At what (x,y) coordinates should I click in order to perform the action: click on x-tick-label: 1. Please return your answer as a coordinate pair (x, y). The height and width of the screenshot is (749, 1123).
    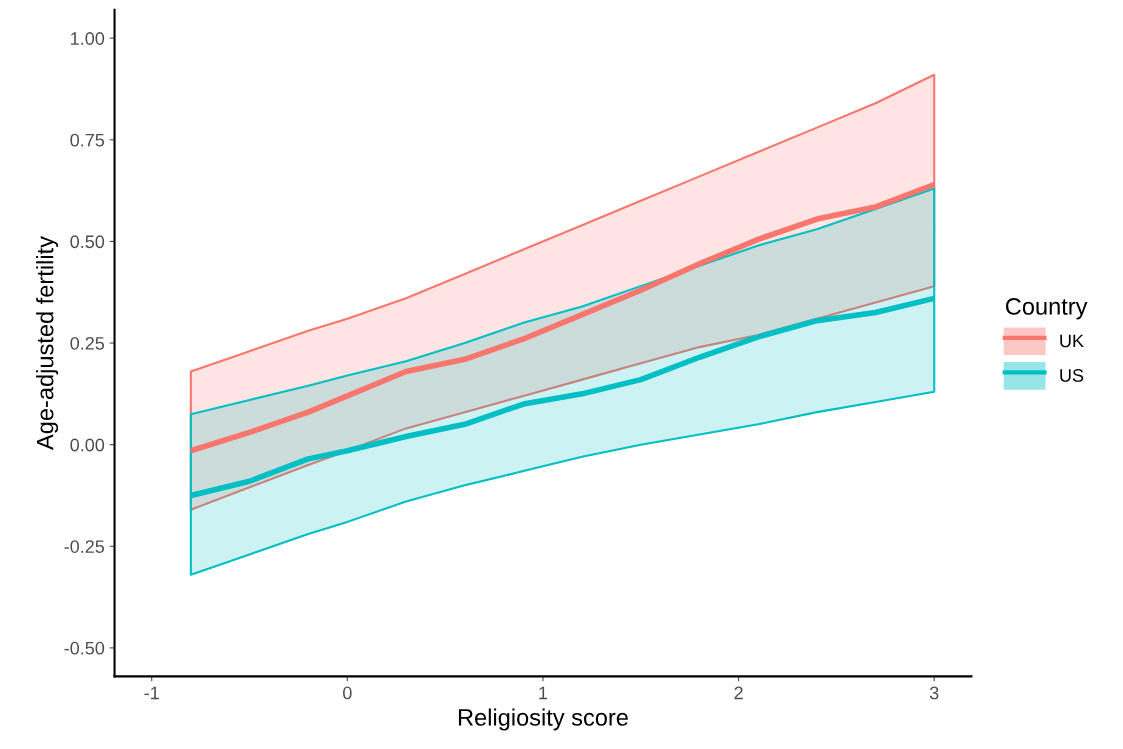
    Looking at the image, I should click on (543, 693).